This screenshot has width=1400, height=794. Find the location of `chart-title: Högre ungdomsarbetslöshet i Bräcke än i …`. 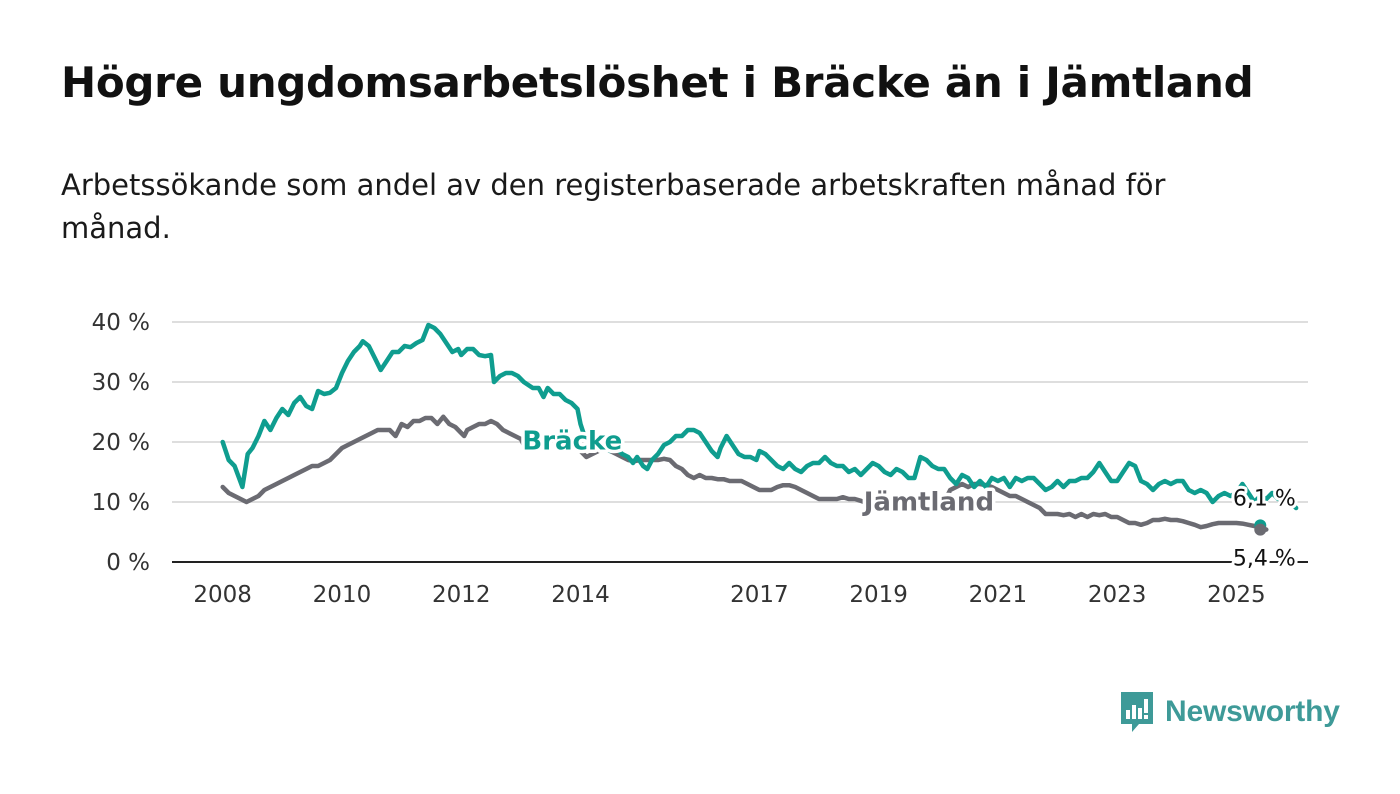

chart-title: Högre ungdomsarbetslöshet i Bräcke än i … is located at coordinates (657, 82).